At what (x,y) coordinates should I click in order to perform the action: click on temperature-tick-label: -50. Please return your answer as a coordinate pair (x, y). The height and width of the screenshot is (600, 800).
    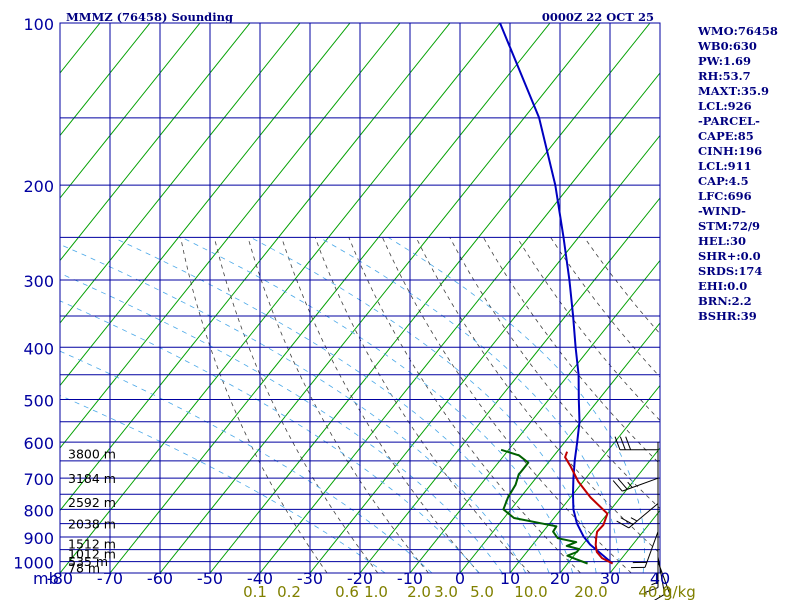
    Looking at the image, I should click on (210, 578).